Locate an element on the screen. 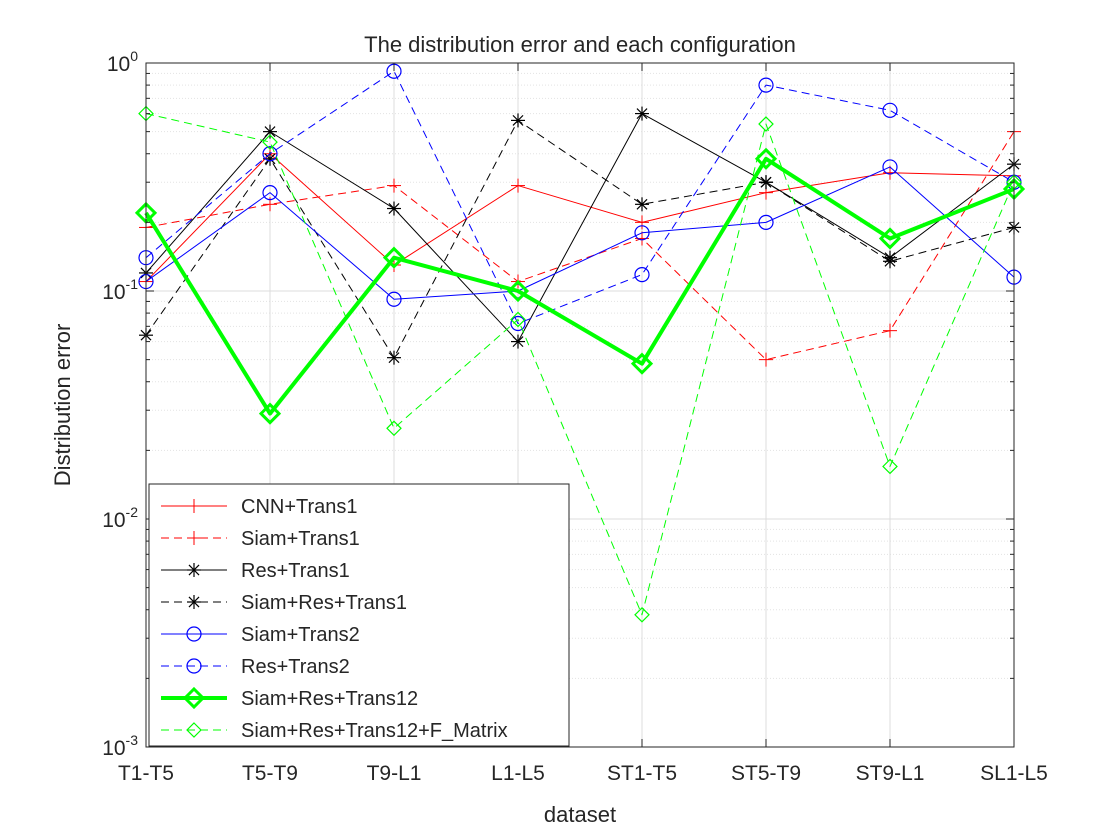  legend-item: Siam+Res+Trans1 is located at coordinates (284, 603).